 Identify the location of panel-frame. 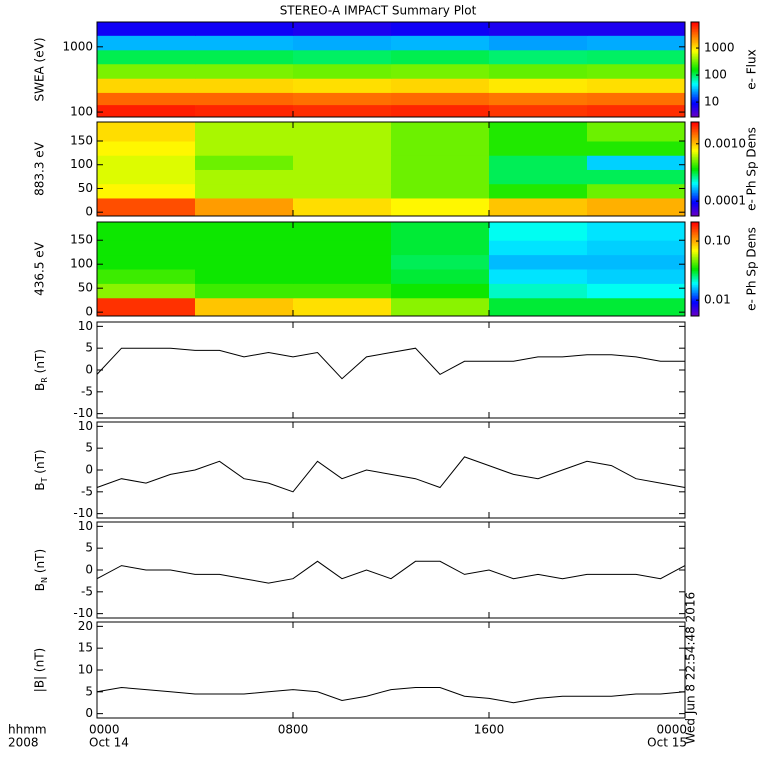
(391, 169).